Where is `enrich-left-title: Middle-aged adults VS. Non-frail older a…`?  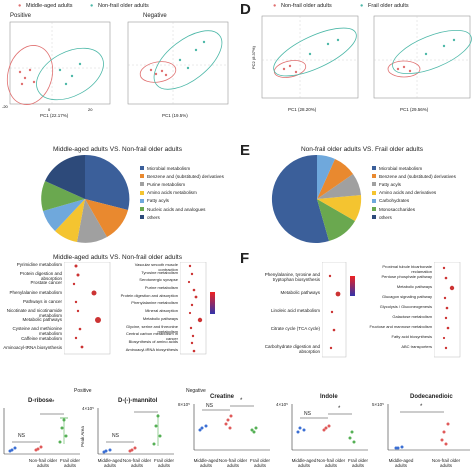 enrich-left-title: Middle-aged adults VS. Non-frail older a… is located at coordinates (117, 257).